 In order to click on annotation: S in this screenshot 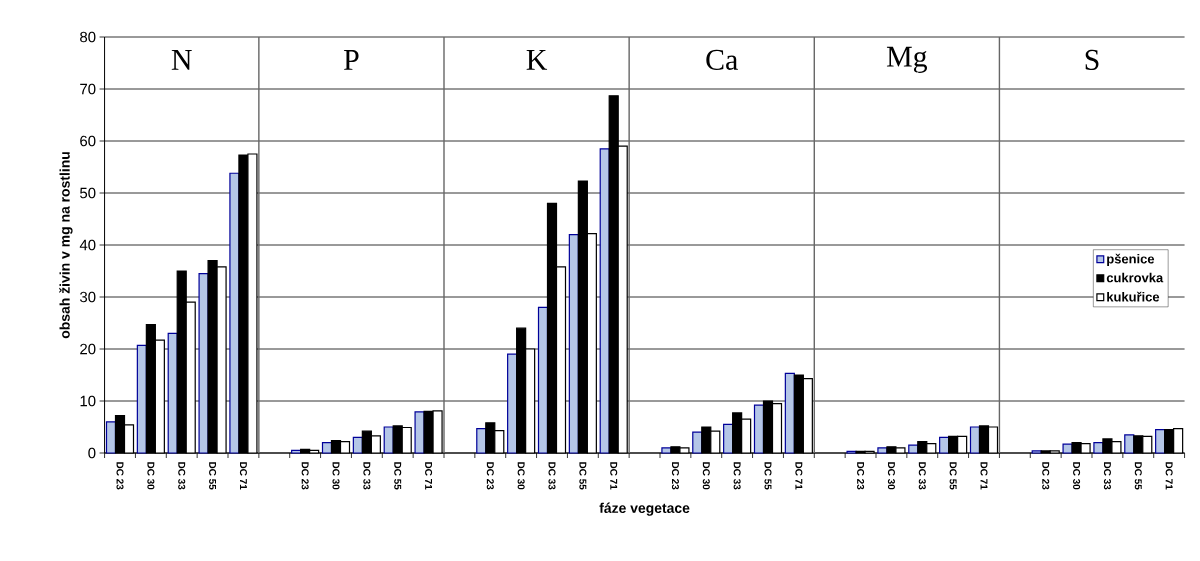, I will do `click(1092, 59)`.